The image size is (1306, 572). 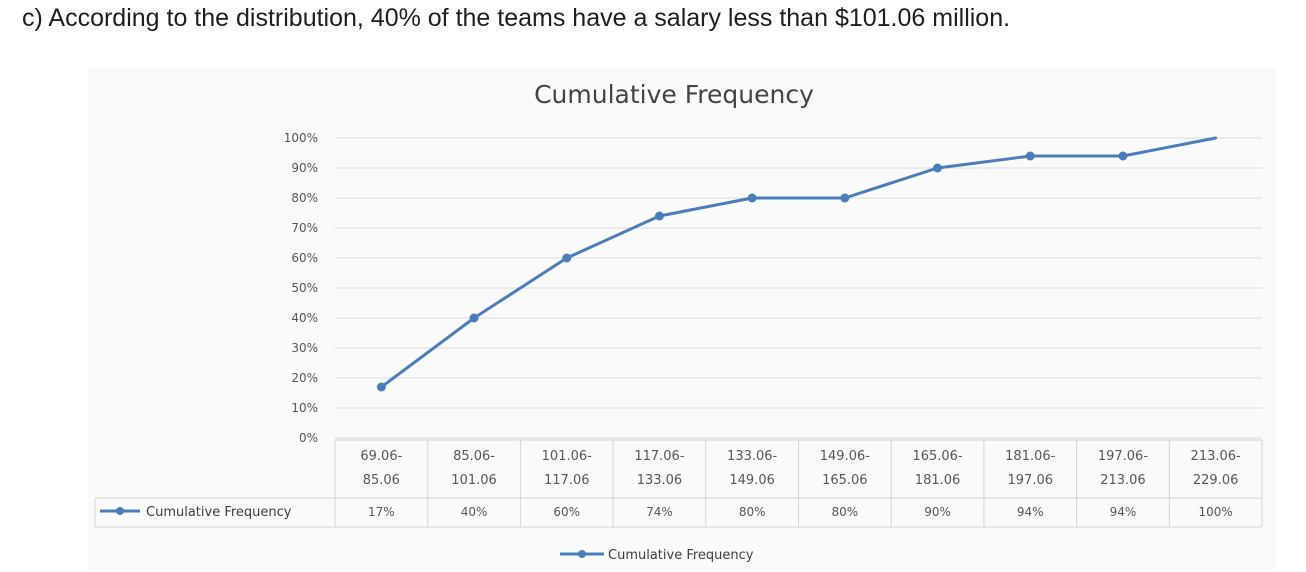 What do you see at coordinates (937, 512) in the screenshot?
I see `data-label: 90%` at bounding box center [937, 512].